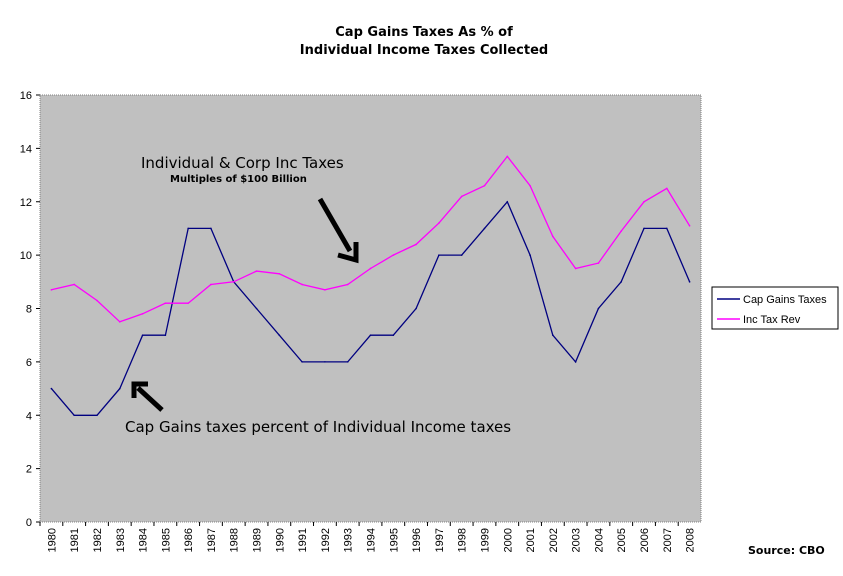  I want to click on y-axis: 0 2 4 6 8 10 12 14 16, so click(30, 309).